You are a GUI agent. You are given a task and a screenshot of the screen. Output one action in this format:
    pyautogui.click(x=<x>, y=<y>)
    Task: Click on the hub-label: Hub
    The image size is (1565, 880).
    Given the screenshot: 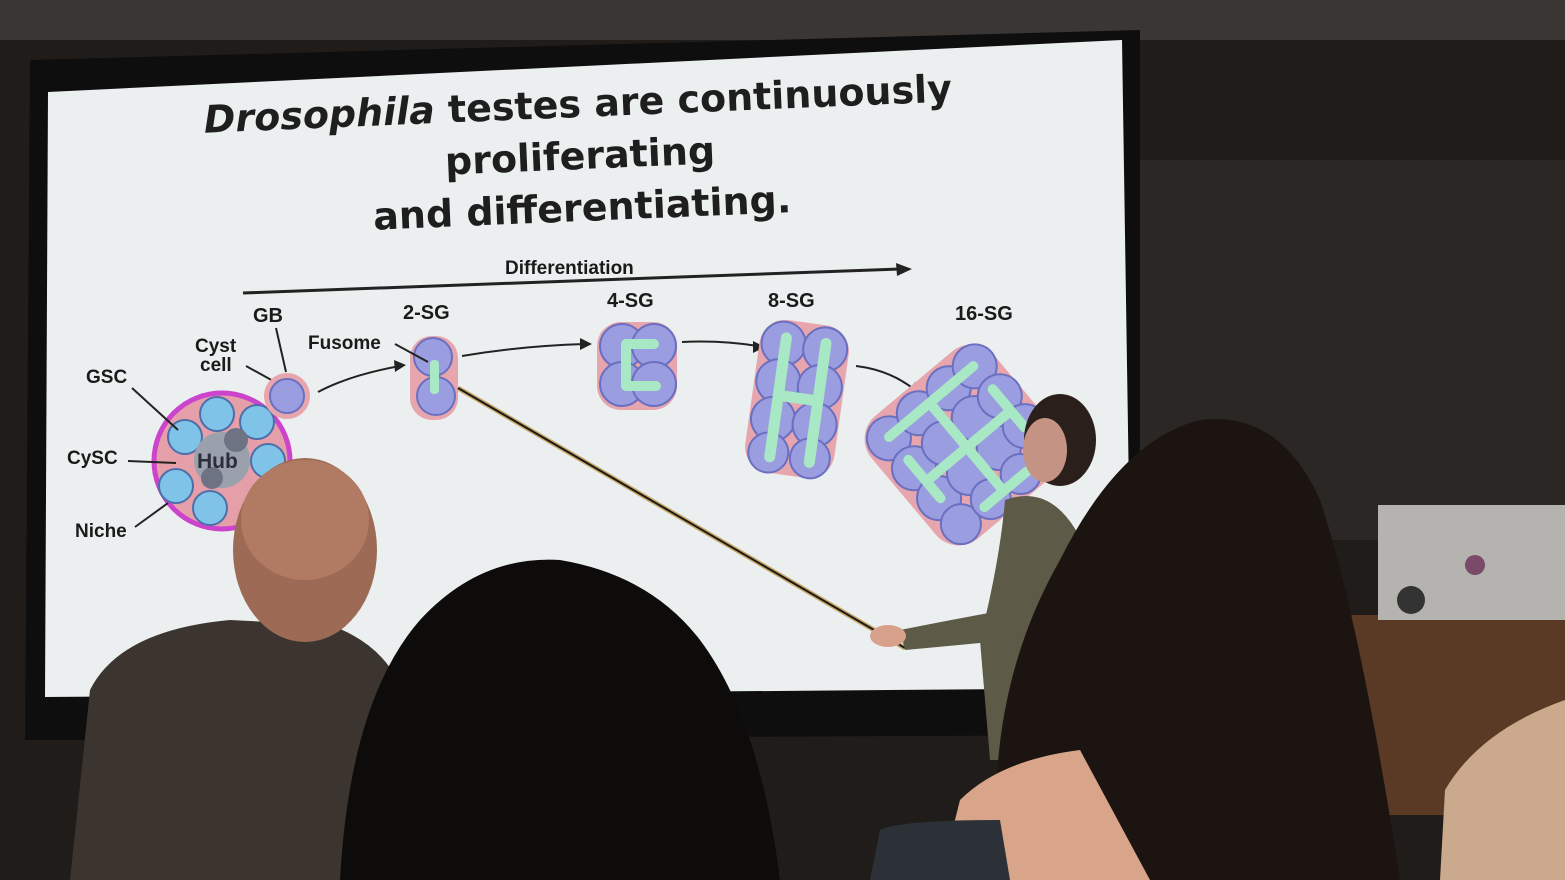 What is the action you would take?
    pyautogui.click(x=217, y=461)
    